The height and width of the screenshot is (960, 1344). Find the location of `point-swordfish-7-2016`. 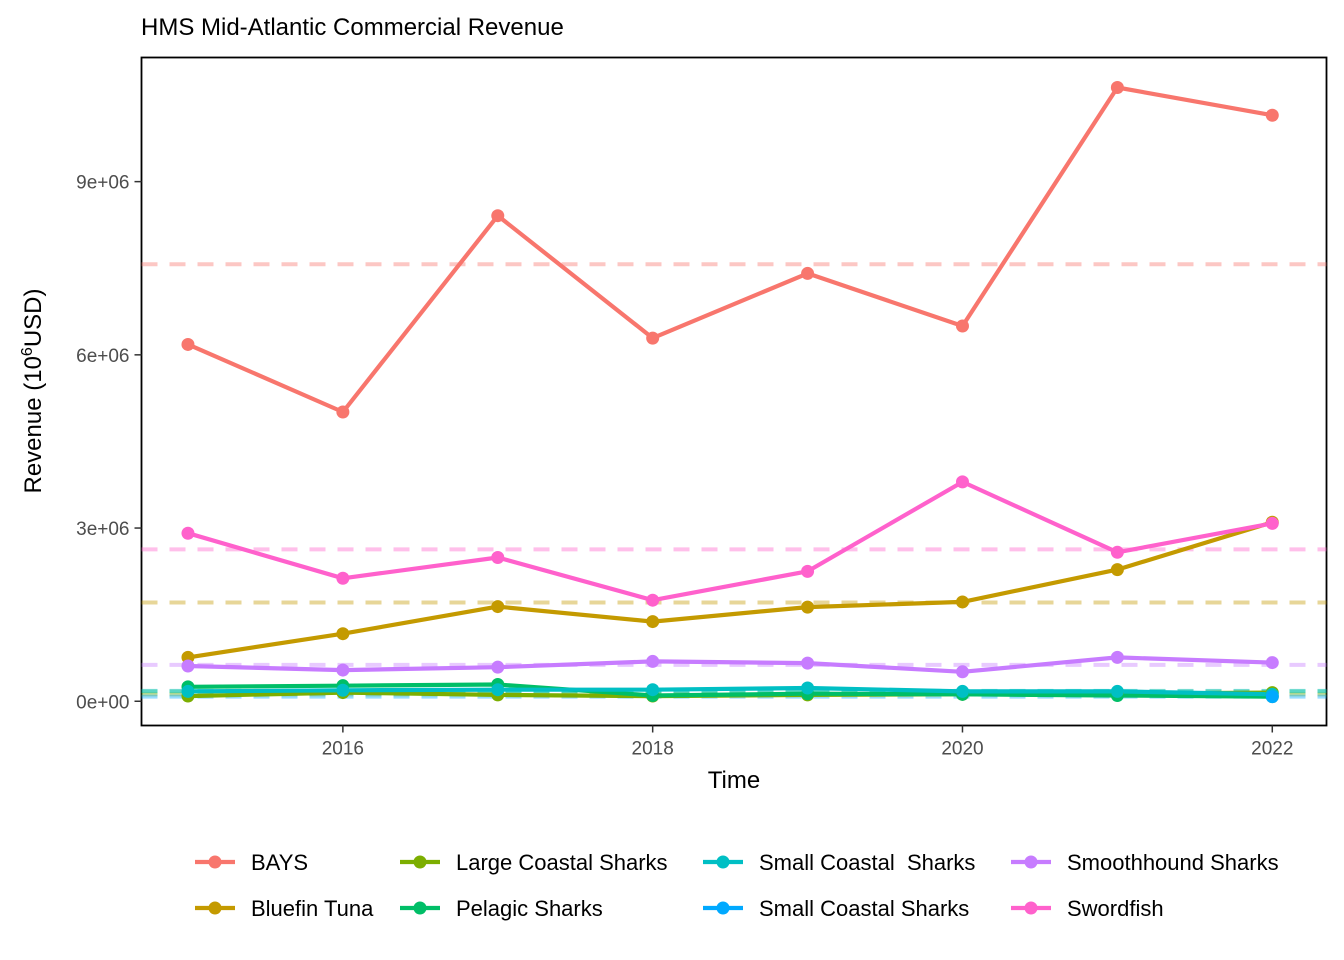

point-swordfish-7-2016 is located at coordinates (343, 578).